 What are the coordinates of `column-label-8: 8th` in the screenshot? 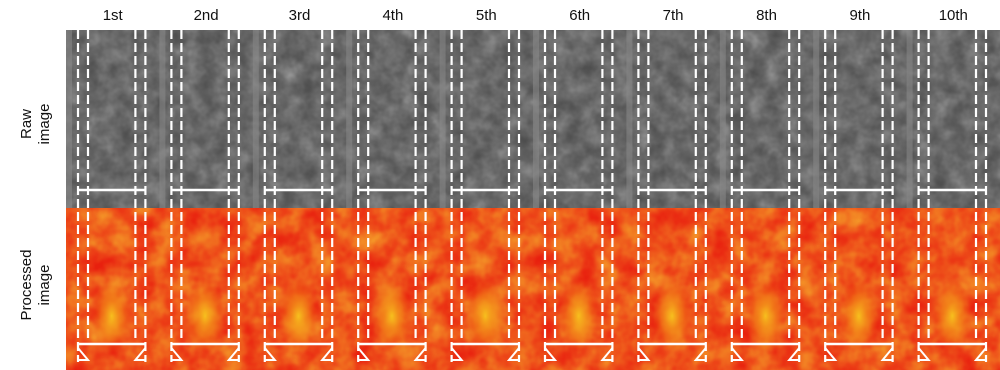 It's located at (766, 15).